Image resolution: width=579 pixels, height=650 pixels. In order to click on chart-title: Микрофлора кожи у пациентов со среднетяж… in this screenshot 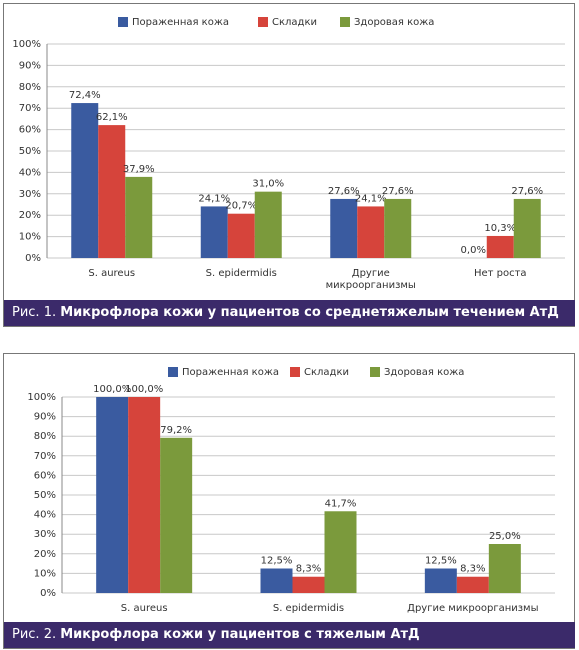, I will do `click(309, 312)`.